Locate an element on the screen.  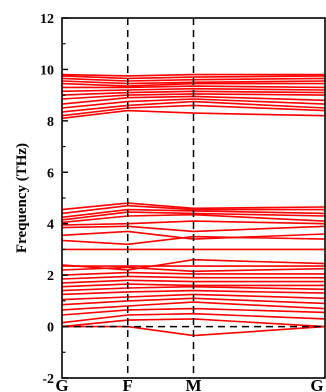
x-path-label: M is located at coordinates (193, 384).